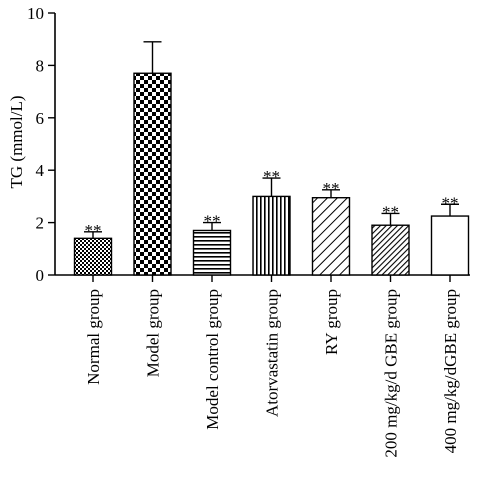  I want to click on x-category-label: Atorvastatin group, so click(272, 353).